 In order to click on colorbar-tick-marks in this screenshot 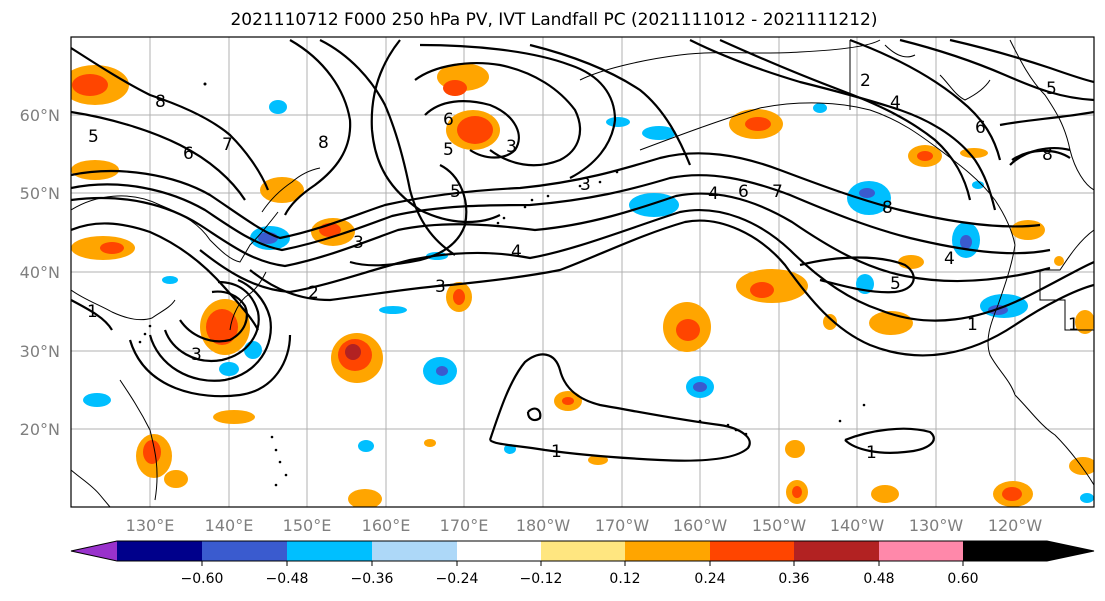, I will do `click(582, 563)`.